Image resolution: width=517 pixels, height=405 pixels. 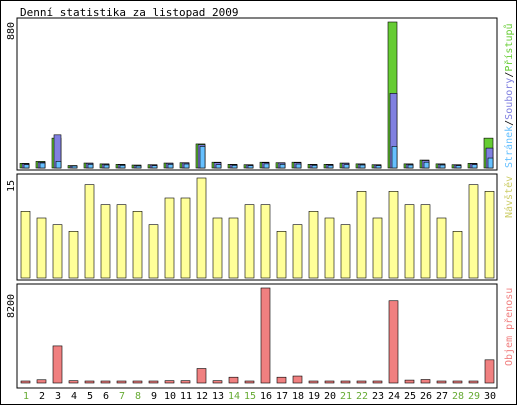 What do you see at coordinates (362, 396) in the screenshot?
I see `x-tick-label-day-22: 22` at bounding box center [362, 396].